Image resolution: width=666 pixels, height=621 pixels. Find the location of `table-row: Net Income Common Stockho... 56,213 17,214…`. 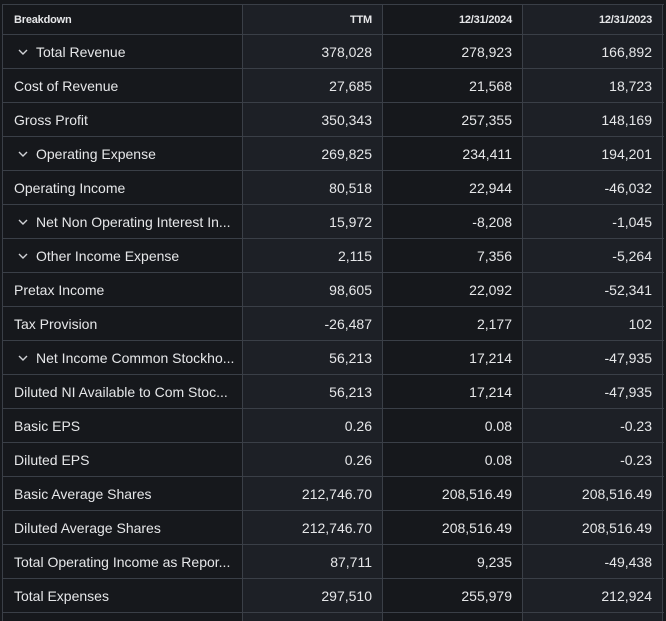

table-row: Net Income Common Stockho... 56,213 17,214… is located at coordinates (333, 358).